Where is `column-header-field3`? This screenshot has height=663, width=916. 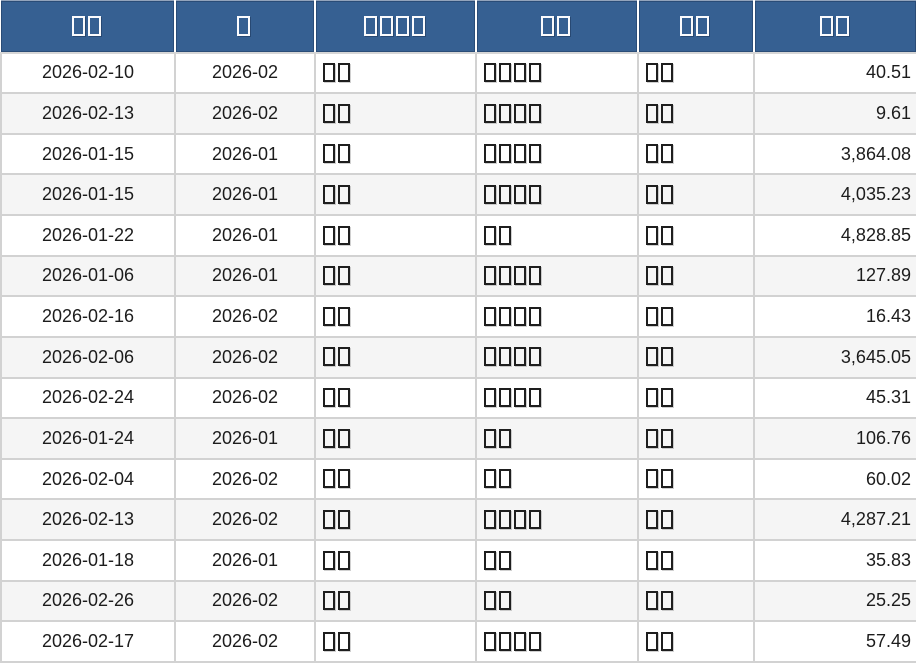
column-header-field3 is located at coordinates (395, 27).